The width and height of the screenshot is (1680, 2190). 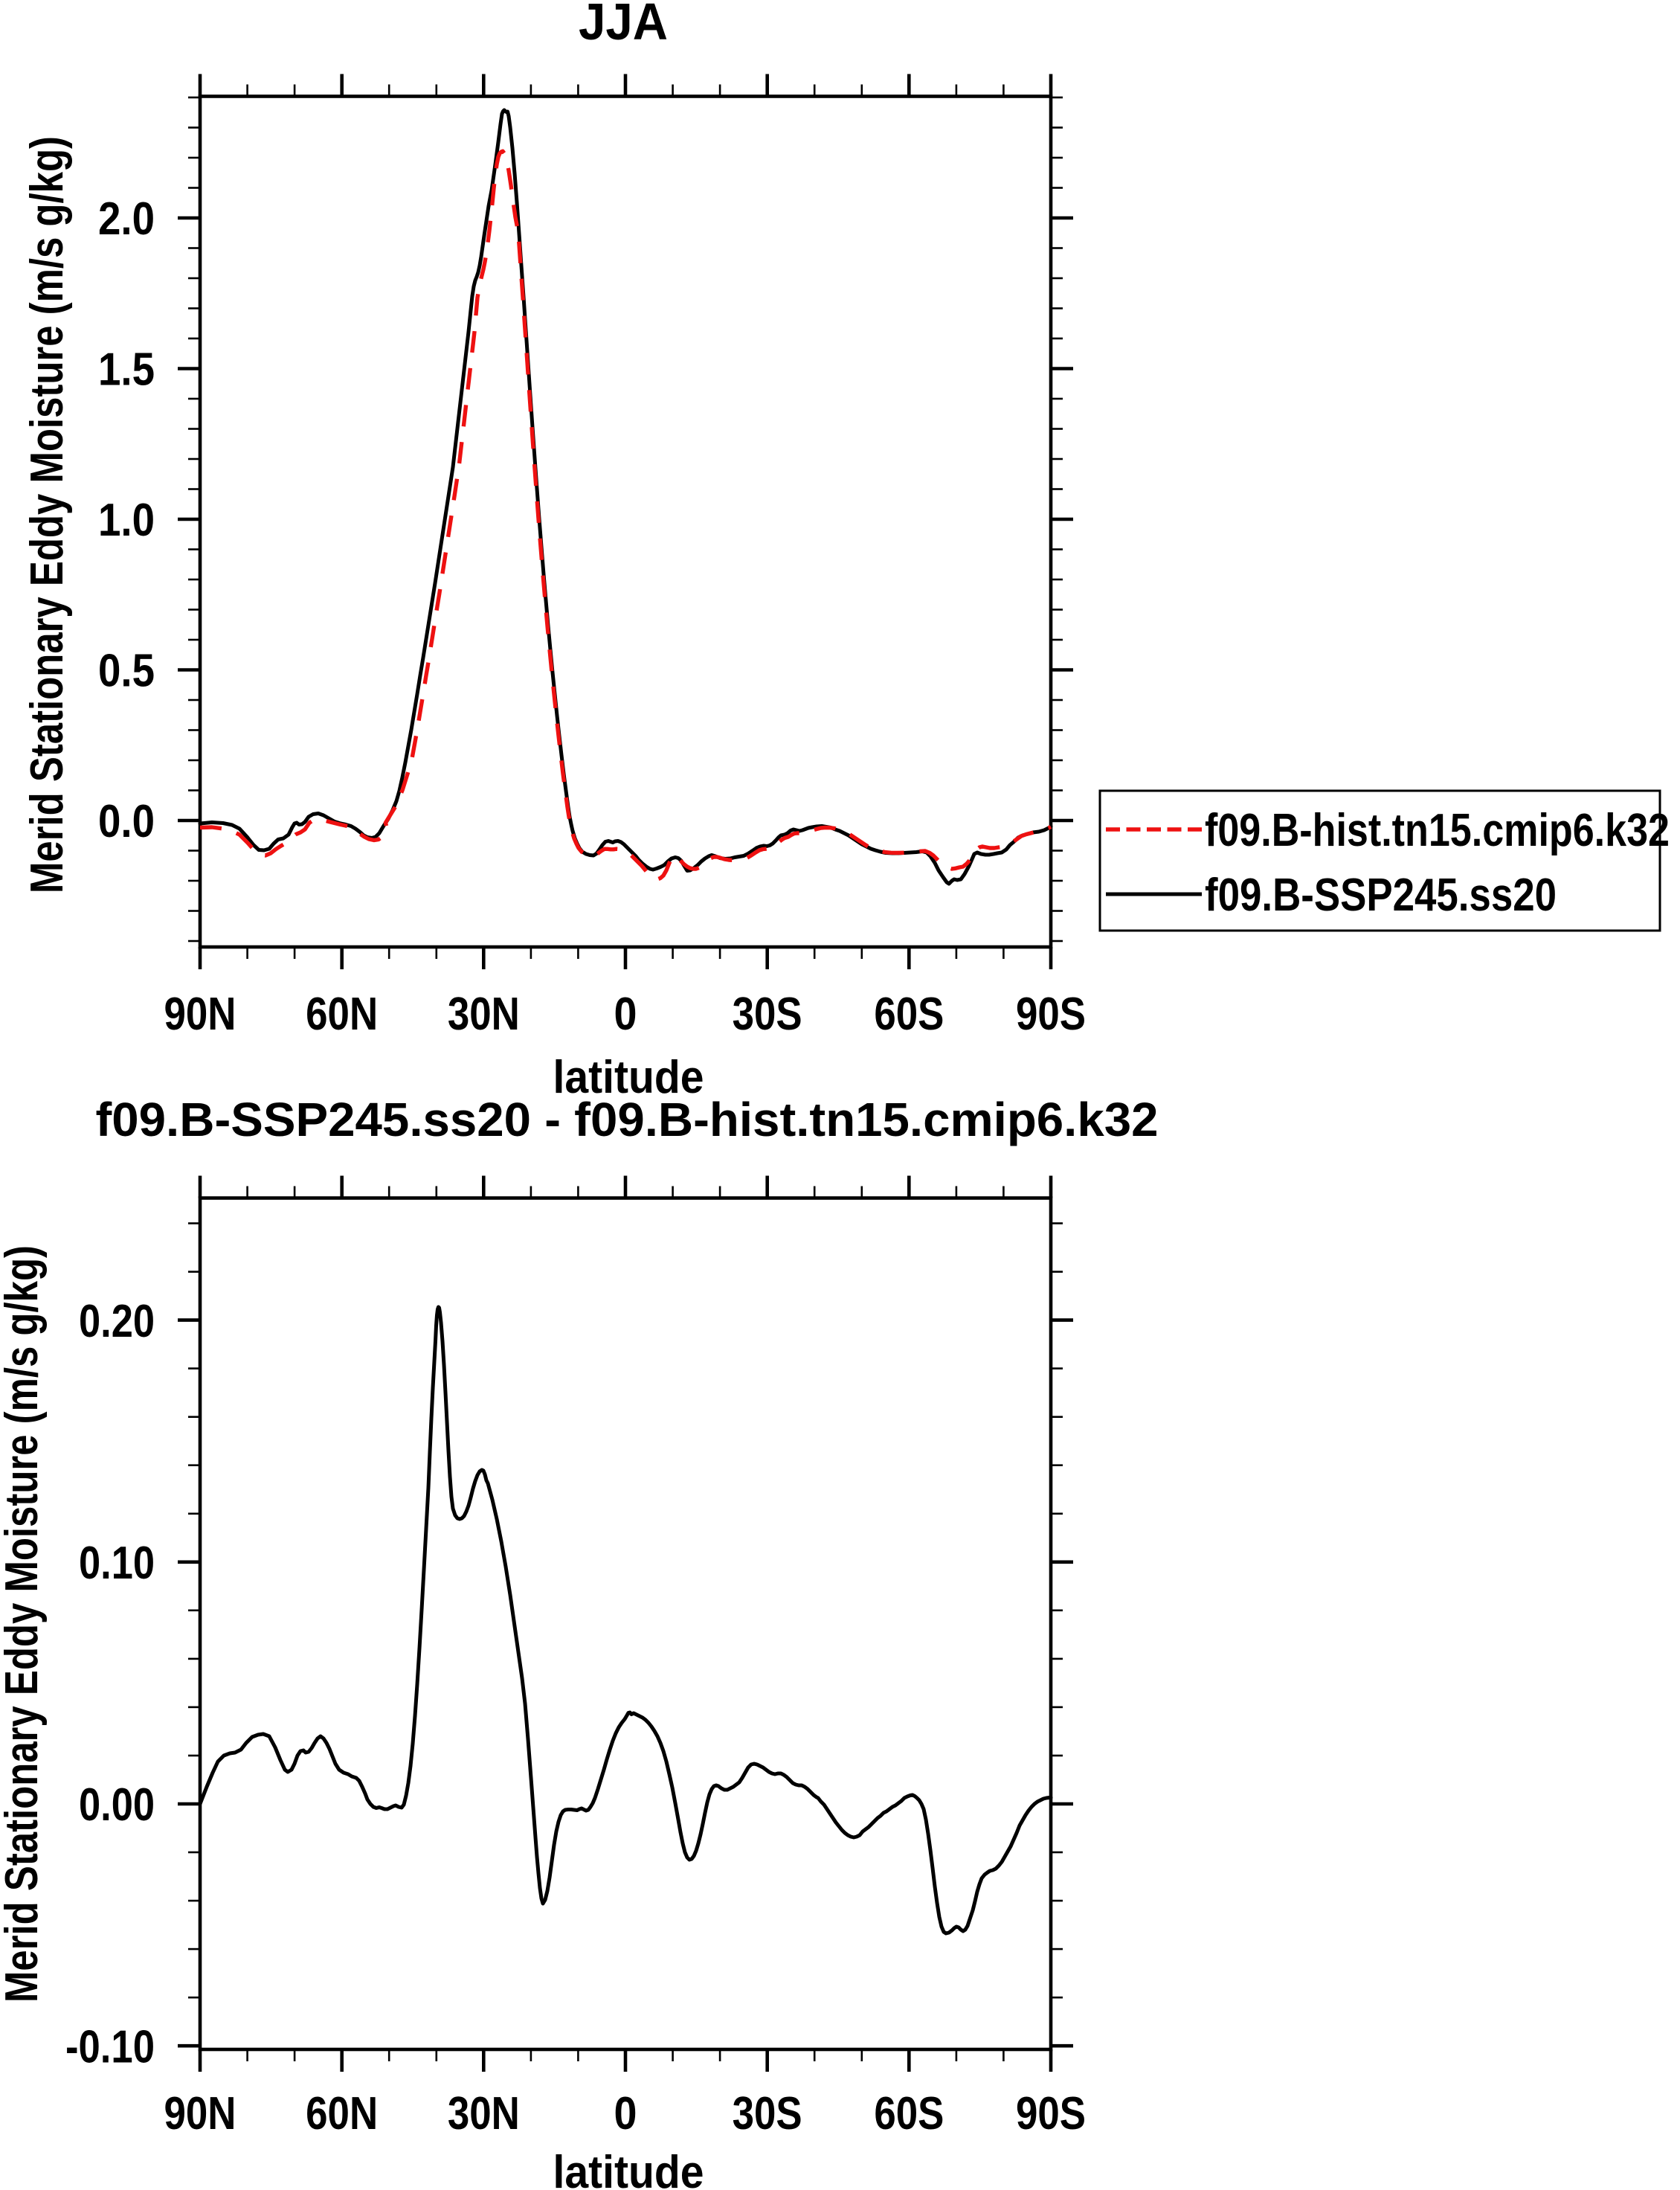 What do you see at coordinates (1381, 895) in the screenshot?
I see `svg-text: f09.B-SSP245.ss20` at bounding box center [1381, 895].